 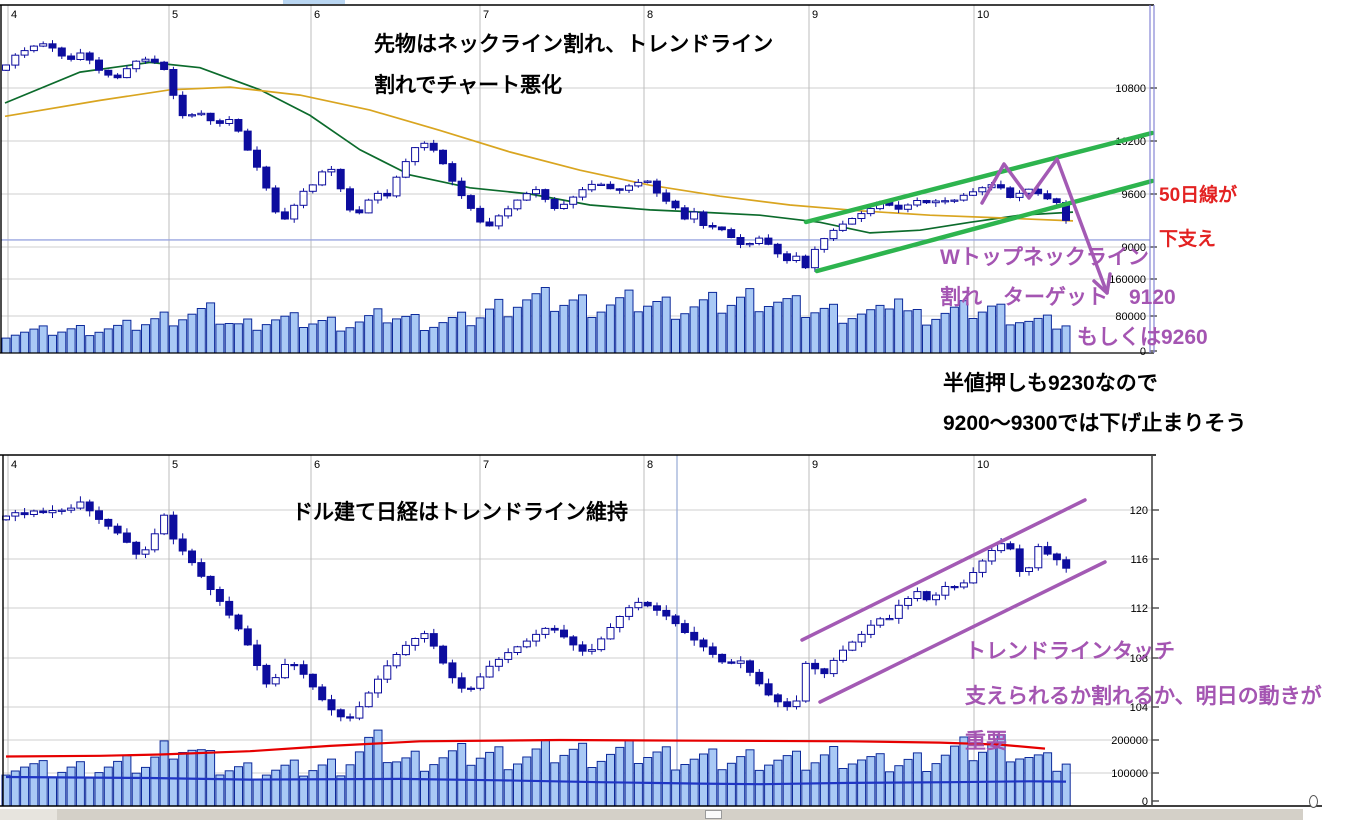 I want to click on annotation-ma-support-line2: 下支え, so click(x=1188, y=239).